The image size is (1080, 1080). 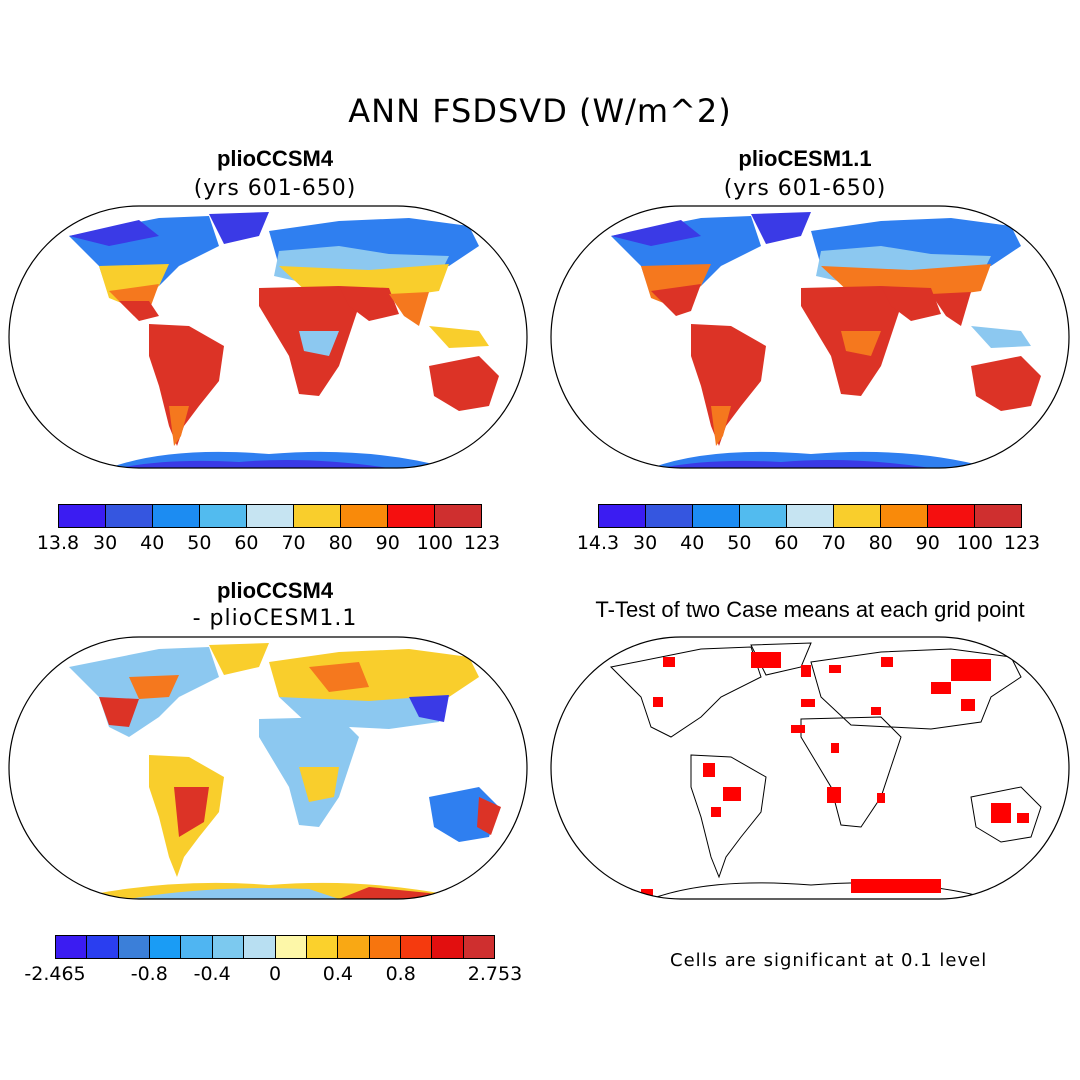 What do you see at coordinates (387, 543) in the screenshot?
I see `colorbar-tick-label: 90` at bounding box center [387, 543].